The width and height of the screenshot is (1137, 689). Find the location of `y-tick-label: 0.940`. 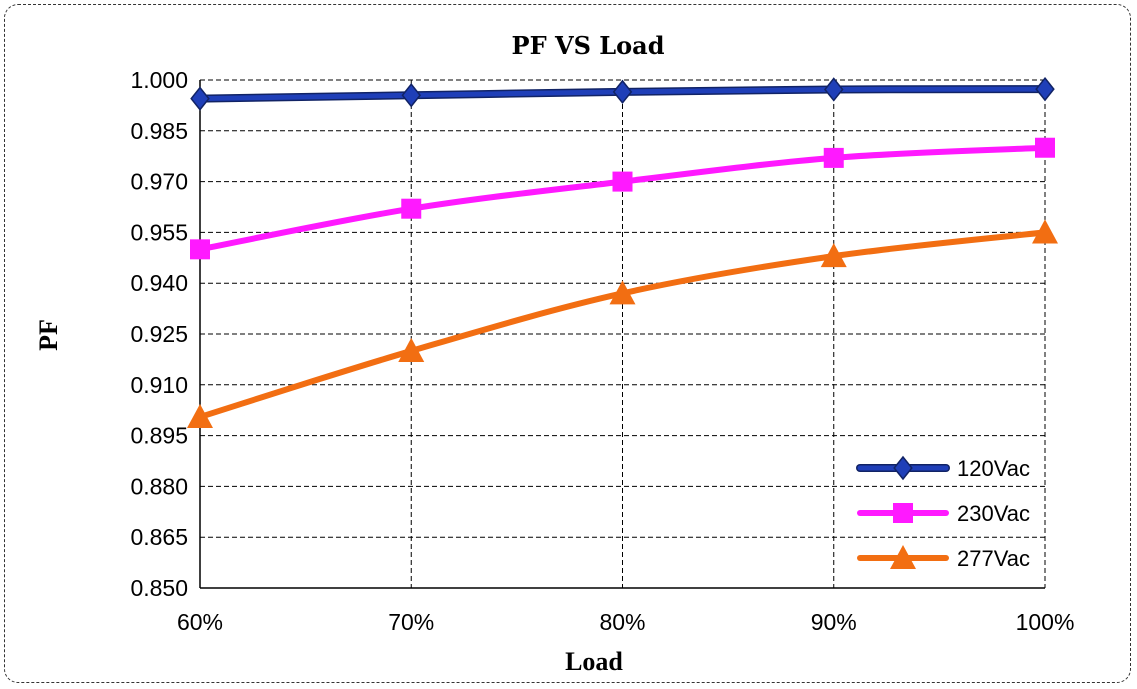

y-tick-label: 0.940 is located at coordinates (159, 283).